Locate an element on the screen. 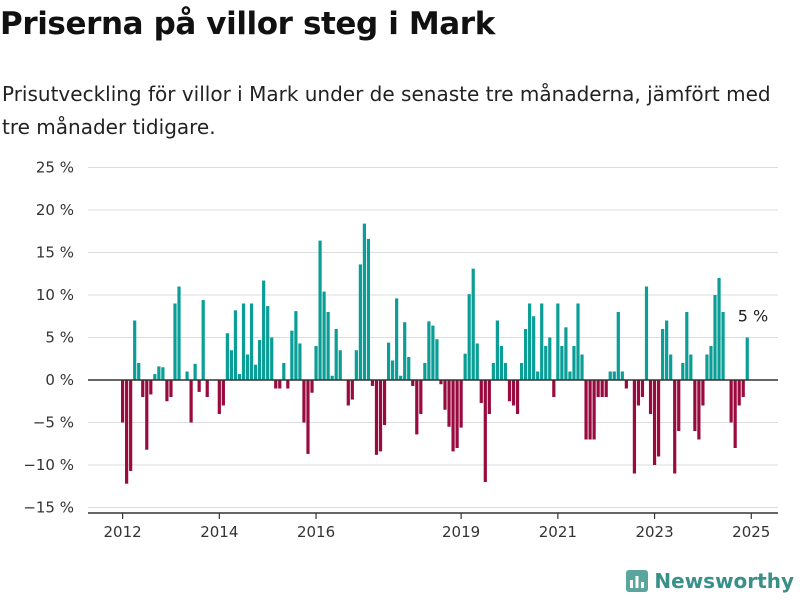 Image resolution: width=800 pixels, height=600 pixels. y-tick-label: 5 % is located at coordinates (59, 338).